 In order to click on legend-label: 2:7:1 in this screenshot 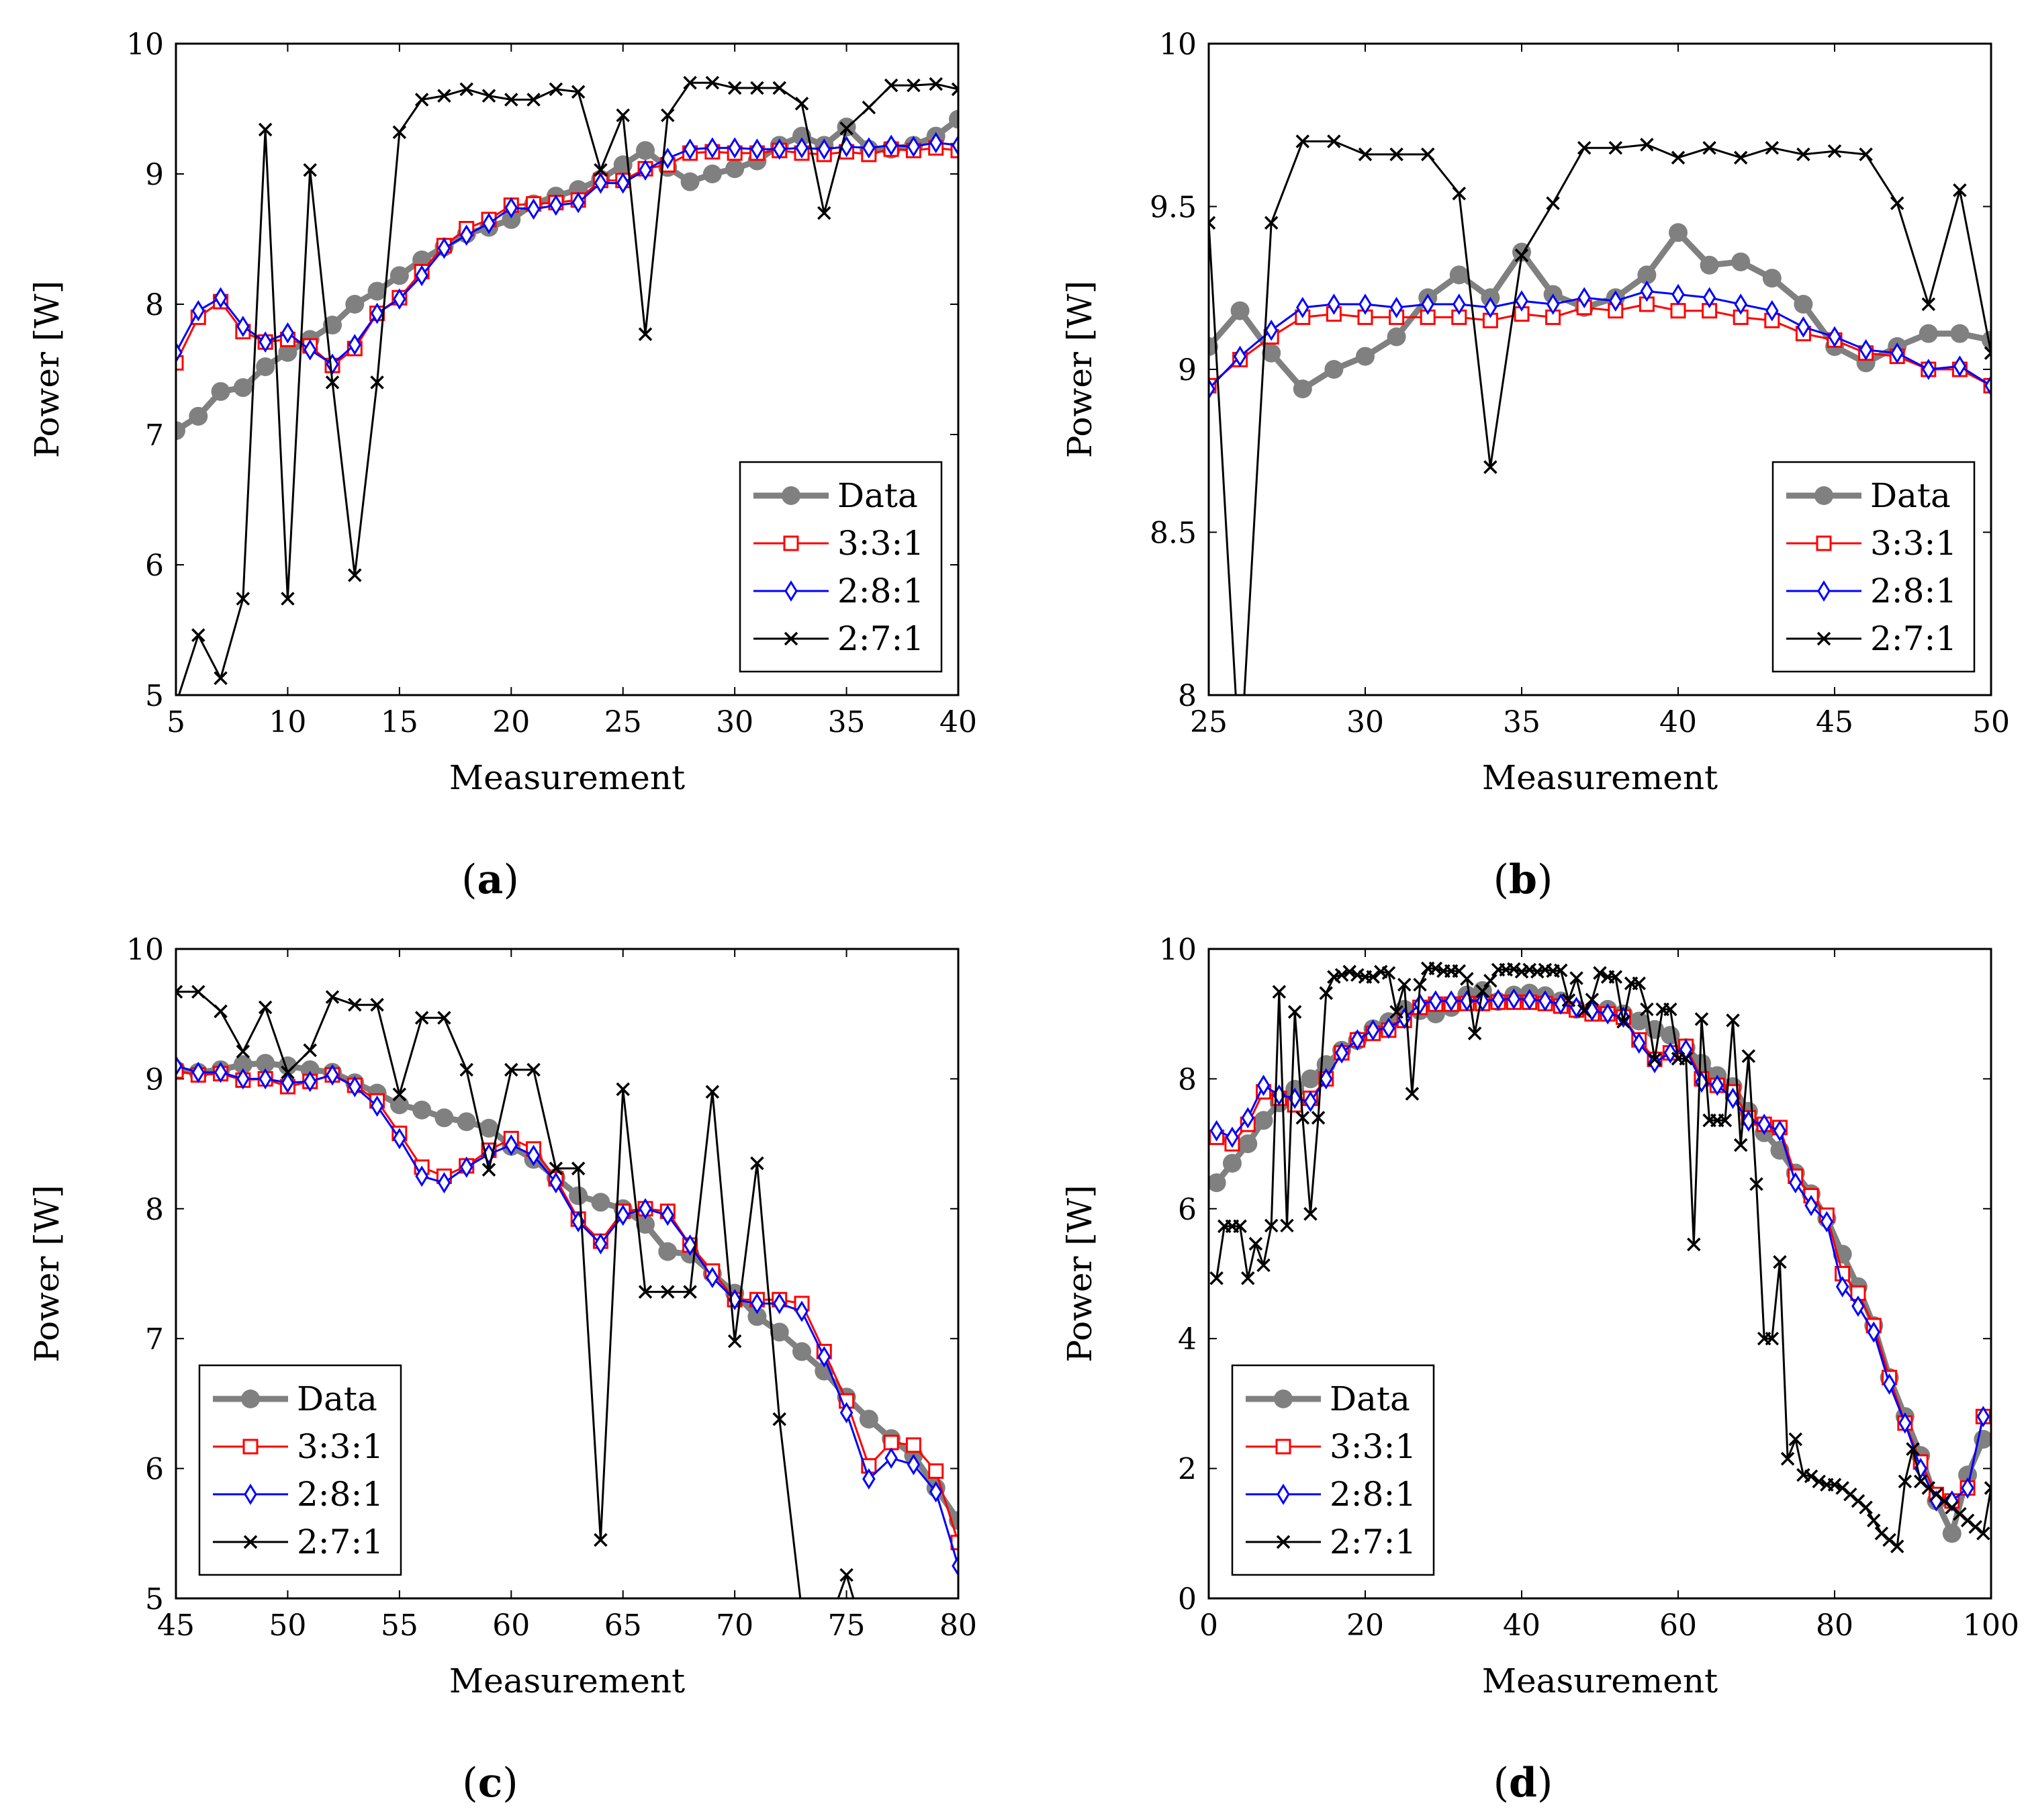, I will do `click(880, 638)`.